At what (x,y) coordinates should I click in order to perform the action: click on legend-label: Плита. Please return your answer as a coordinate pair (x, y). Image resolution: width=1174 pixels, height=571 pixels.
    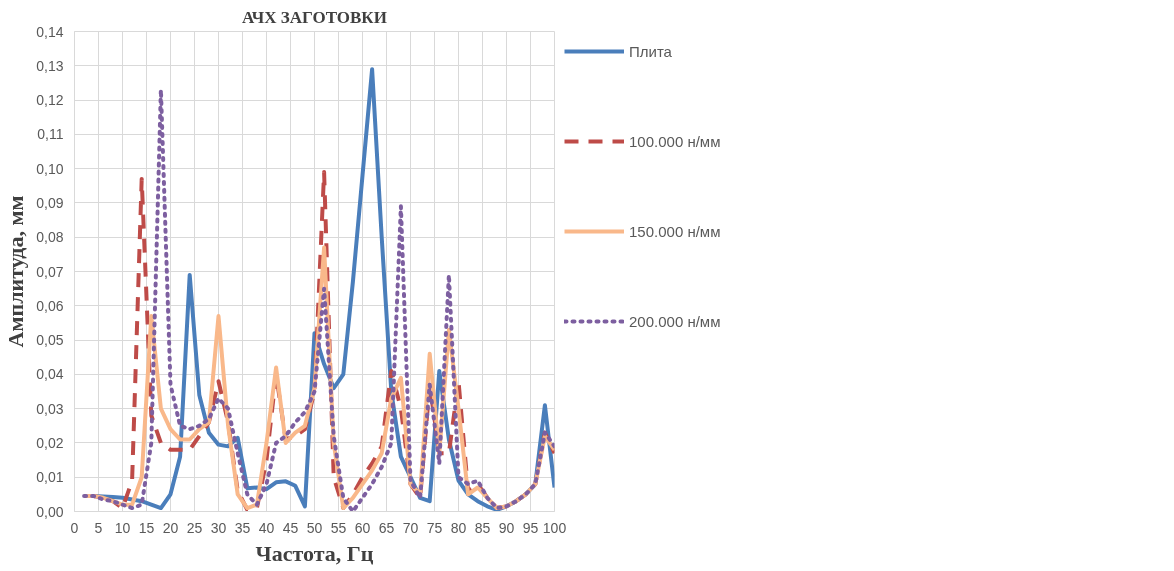
    Looking at the image, I should click on (650, 51).